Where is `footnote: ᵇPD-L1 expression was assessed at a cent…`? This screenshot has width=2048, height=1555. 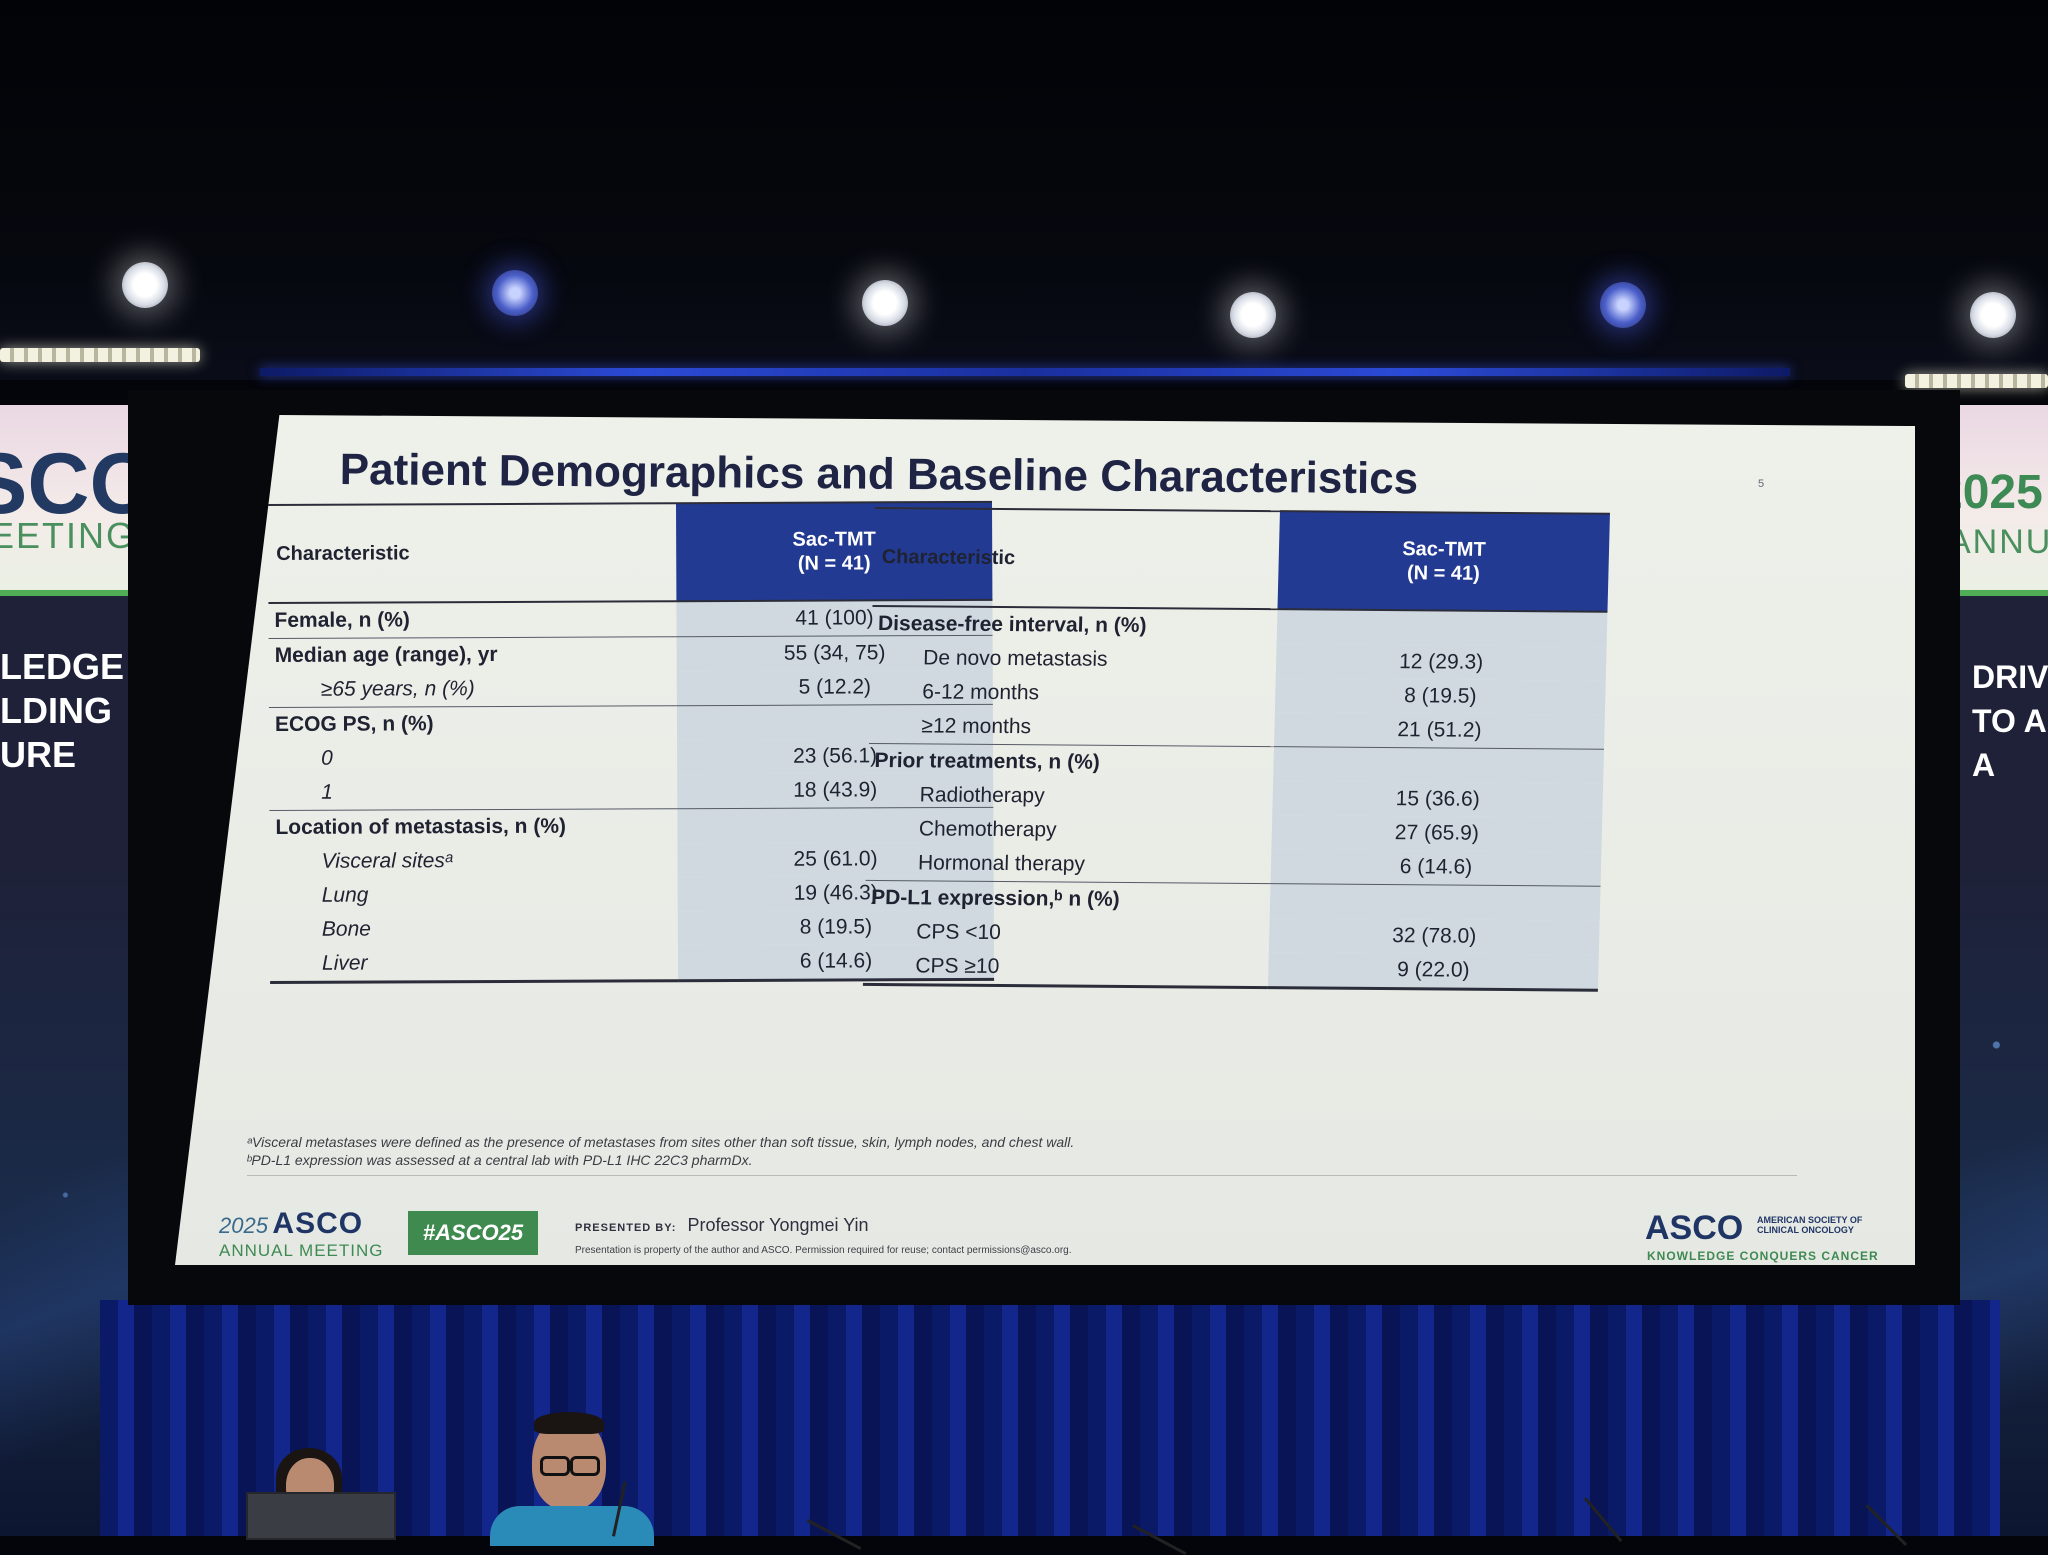 footnote: ᵇPD-L1 expression was assessed at a cent… is located at coordinates (500, 1160).